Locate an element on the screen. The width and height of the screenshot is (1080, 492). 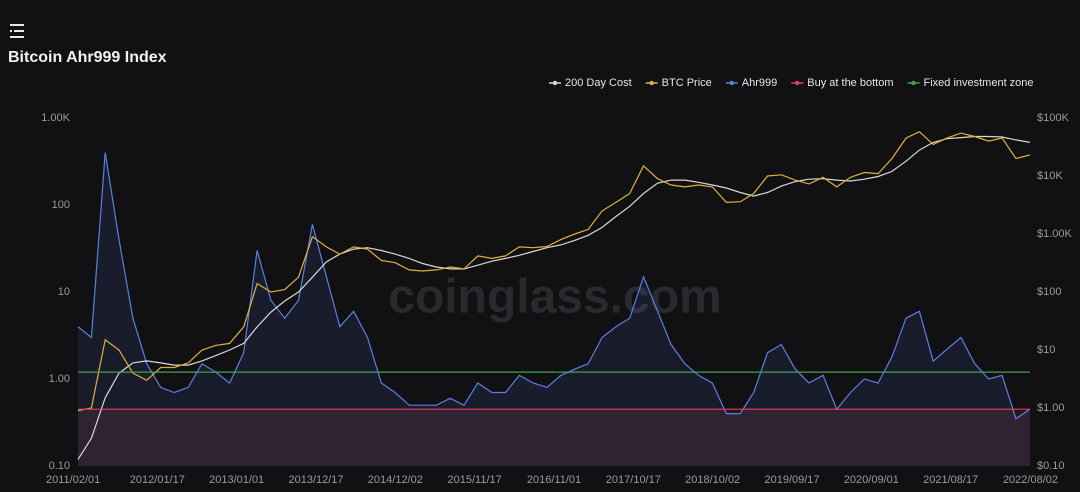
x-tick-label: 2019/09/17 is located at coordinates (791, 480).